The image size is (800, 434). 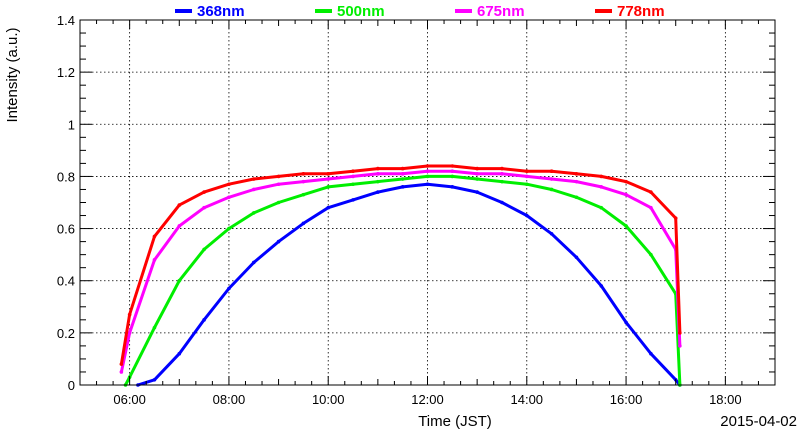 I want to click on x-tick-label: 08:00, so click(x=229, y=399).